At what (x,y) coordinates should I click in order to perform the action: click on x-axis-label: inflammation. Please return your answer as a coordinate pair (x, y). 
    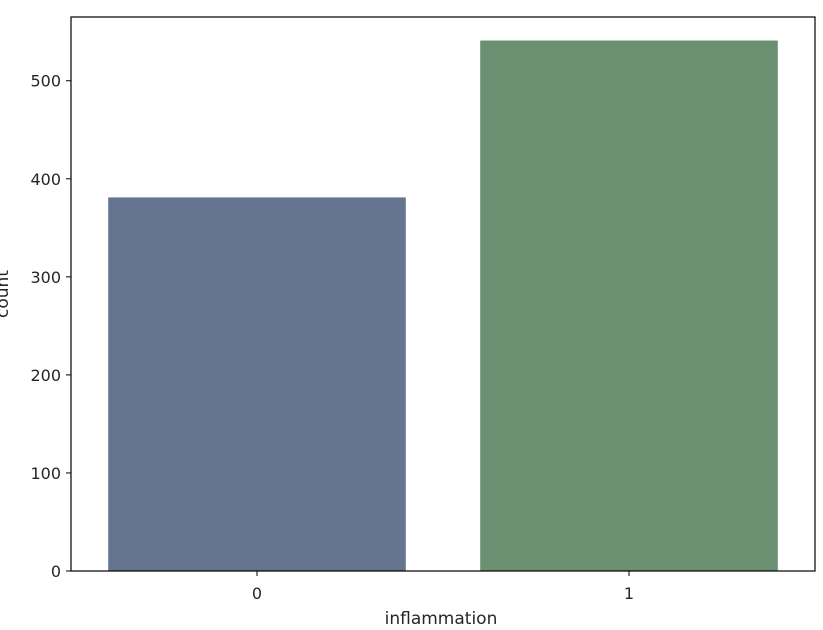
    Looking at the image, I should click on (441, 619).